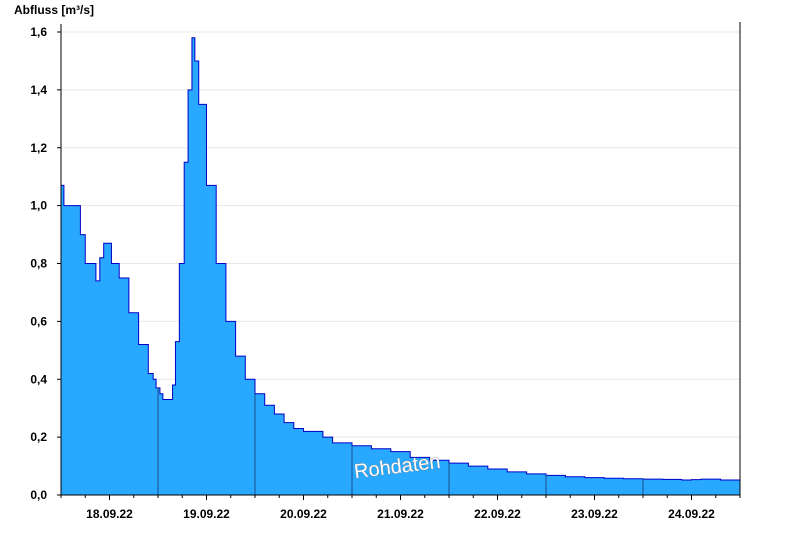  Describe the element at coordinates (400, 441) in the screenshot. I see `day-boundaries` at that location.